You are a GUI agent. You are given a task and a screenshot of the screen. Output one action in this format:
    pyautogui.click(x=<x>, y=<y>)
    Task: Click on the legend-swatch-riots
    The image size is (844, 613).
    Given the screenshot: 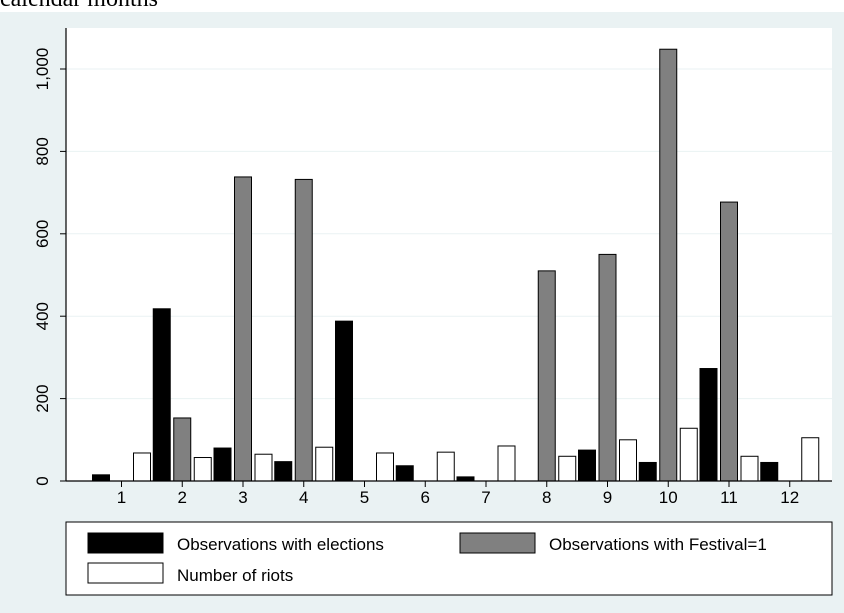 What is the action you would take?
    pyautogui.click(x=125, y=573)
    